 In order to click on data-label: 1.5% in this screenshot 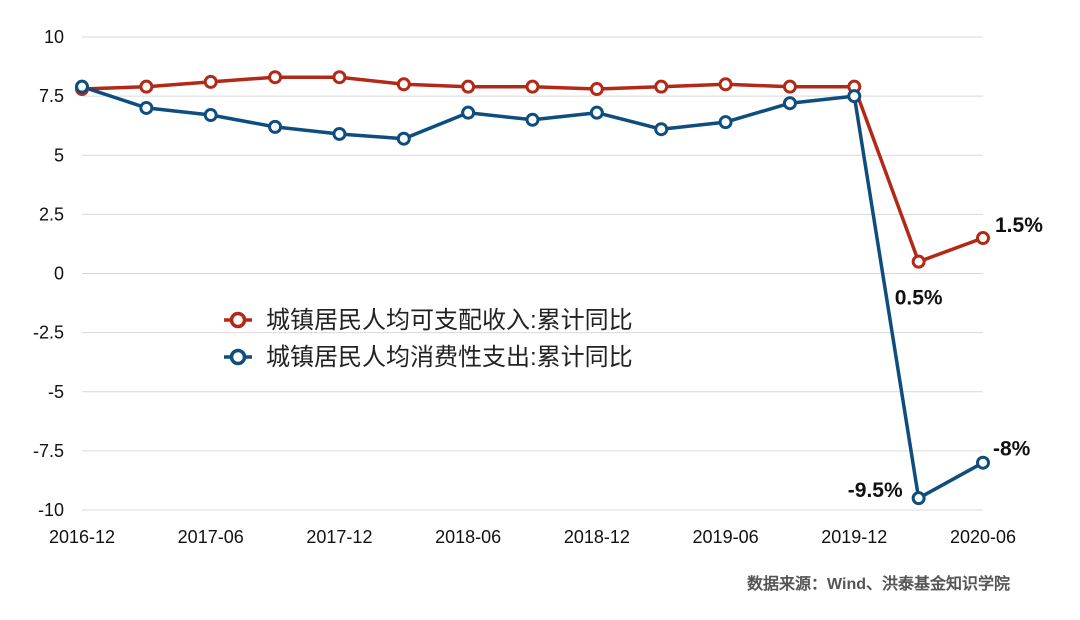, I will do `click(1019, 225)`.